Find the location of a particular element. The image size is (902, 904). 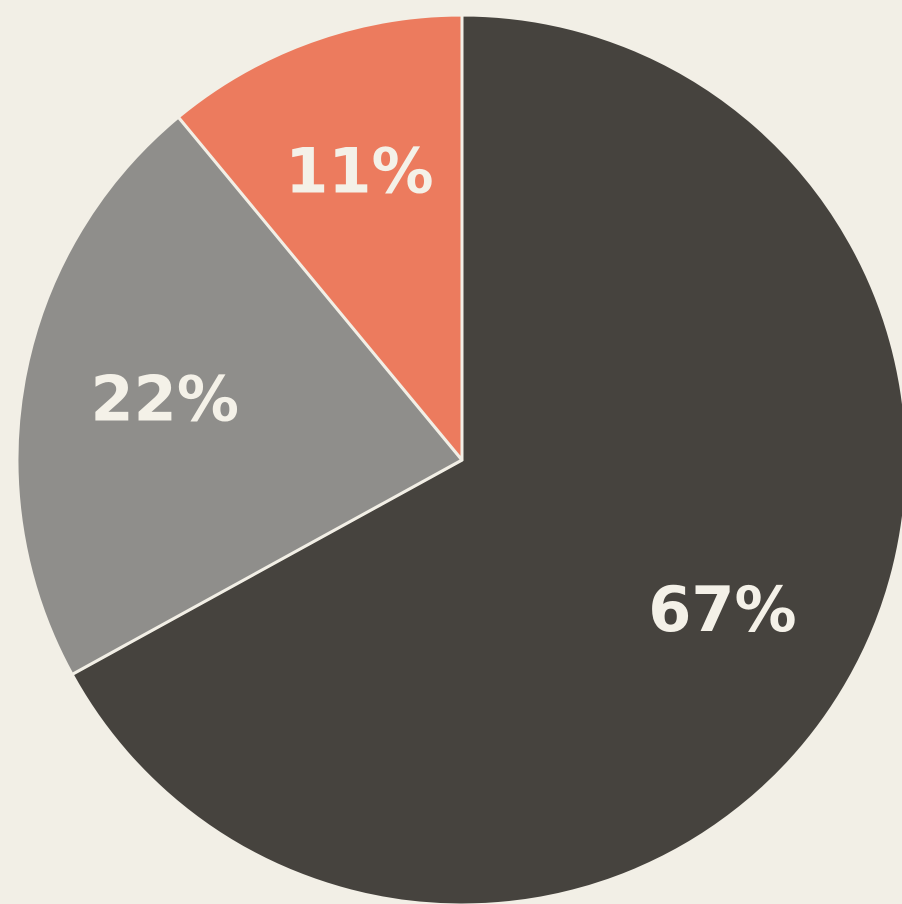

slice-label: 67% is located at coordinates (722, 609).